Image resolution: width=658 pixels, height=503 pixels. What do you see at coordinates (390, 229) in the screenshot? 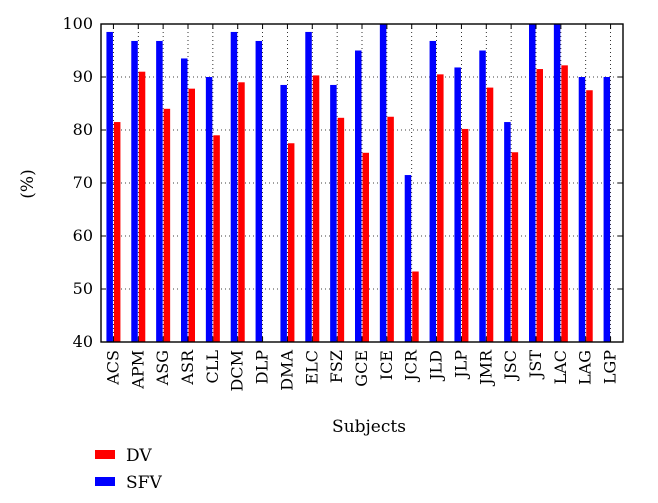
I see `bar-dv-ice` at bounding box center [390, 229].